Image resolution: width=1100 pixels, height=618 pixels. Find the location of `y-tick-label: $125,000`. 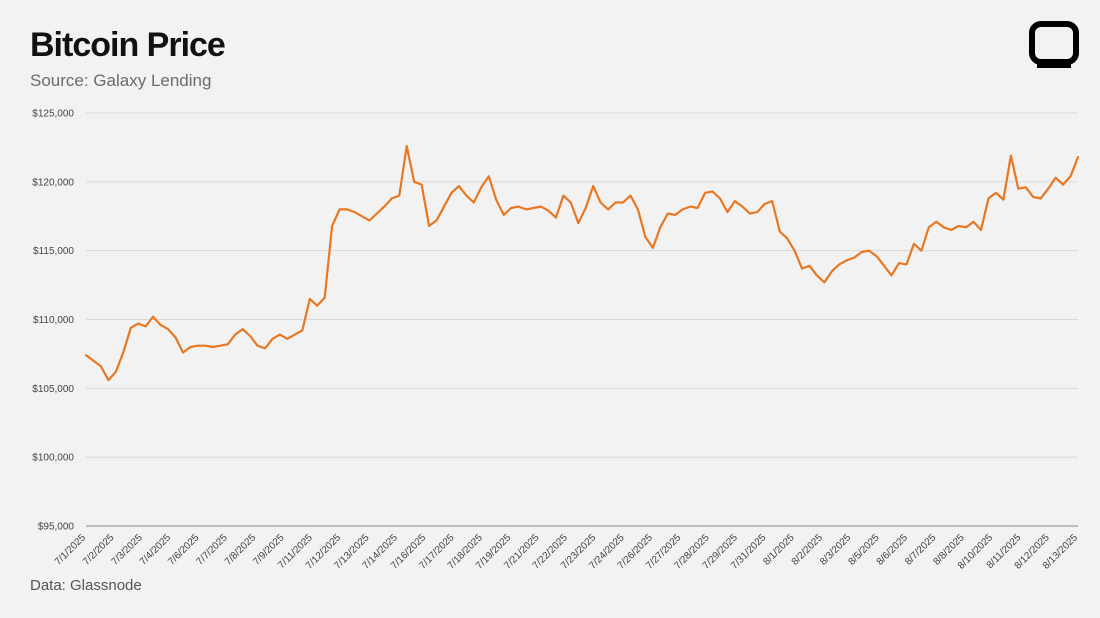

y-tick-label: $125,000 is located at coordinates (53, 114).